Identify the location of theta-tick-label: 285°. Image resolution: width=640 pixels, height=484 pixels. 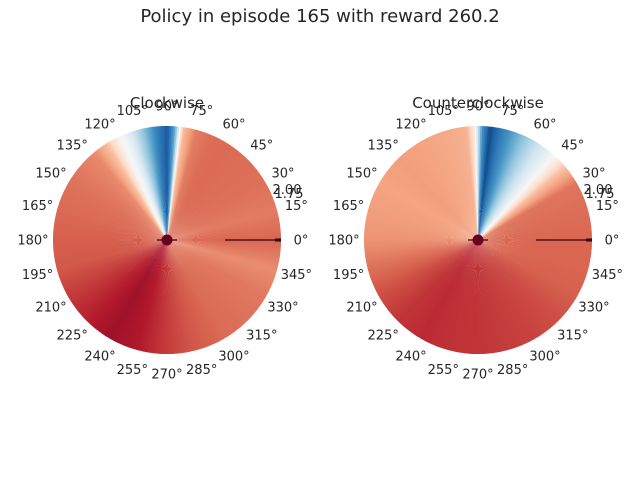
(201, 370).